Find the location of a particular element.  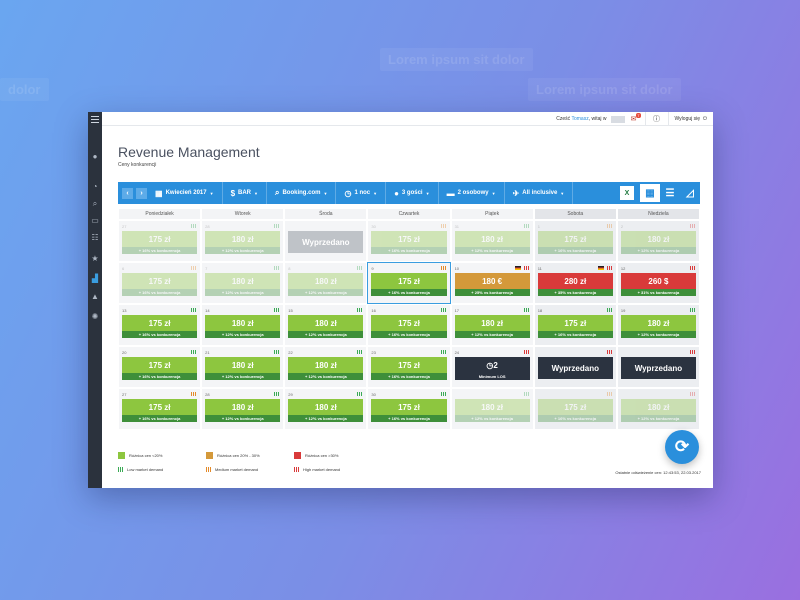

logout-label: Wyloguj się is located at coordinates (687, 119).